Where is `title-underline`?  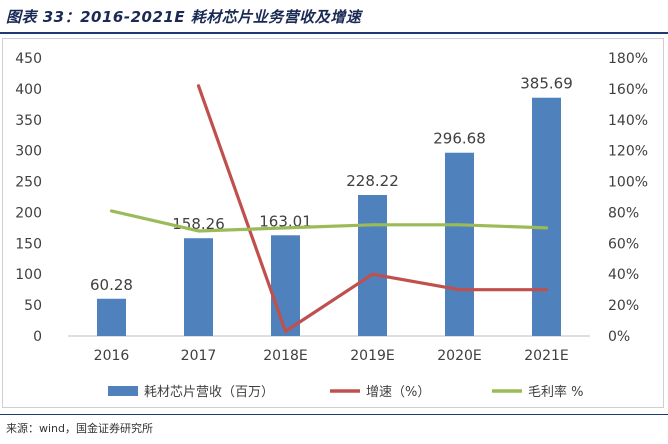
title-underline is located at coordinates (334, 33).